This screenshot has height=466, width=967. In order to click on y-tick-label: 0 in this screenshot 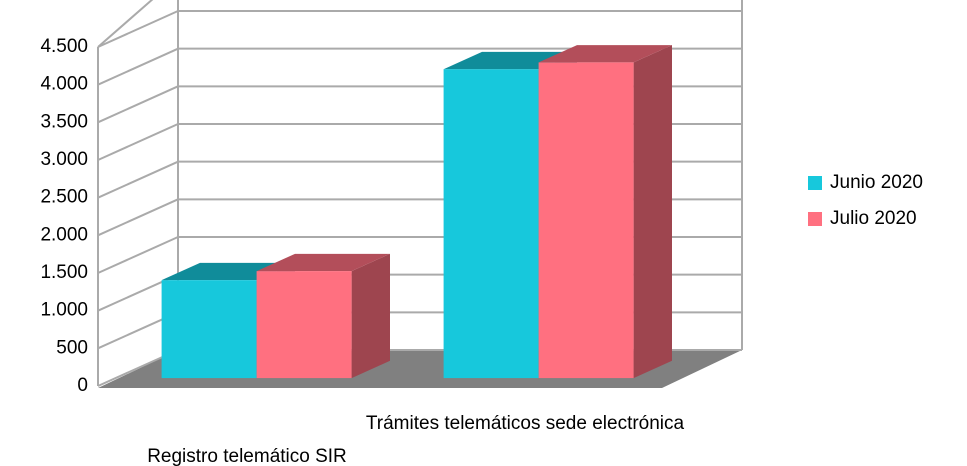, I will do `click(82, 385)`.